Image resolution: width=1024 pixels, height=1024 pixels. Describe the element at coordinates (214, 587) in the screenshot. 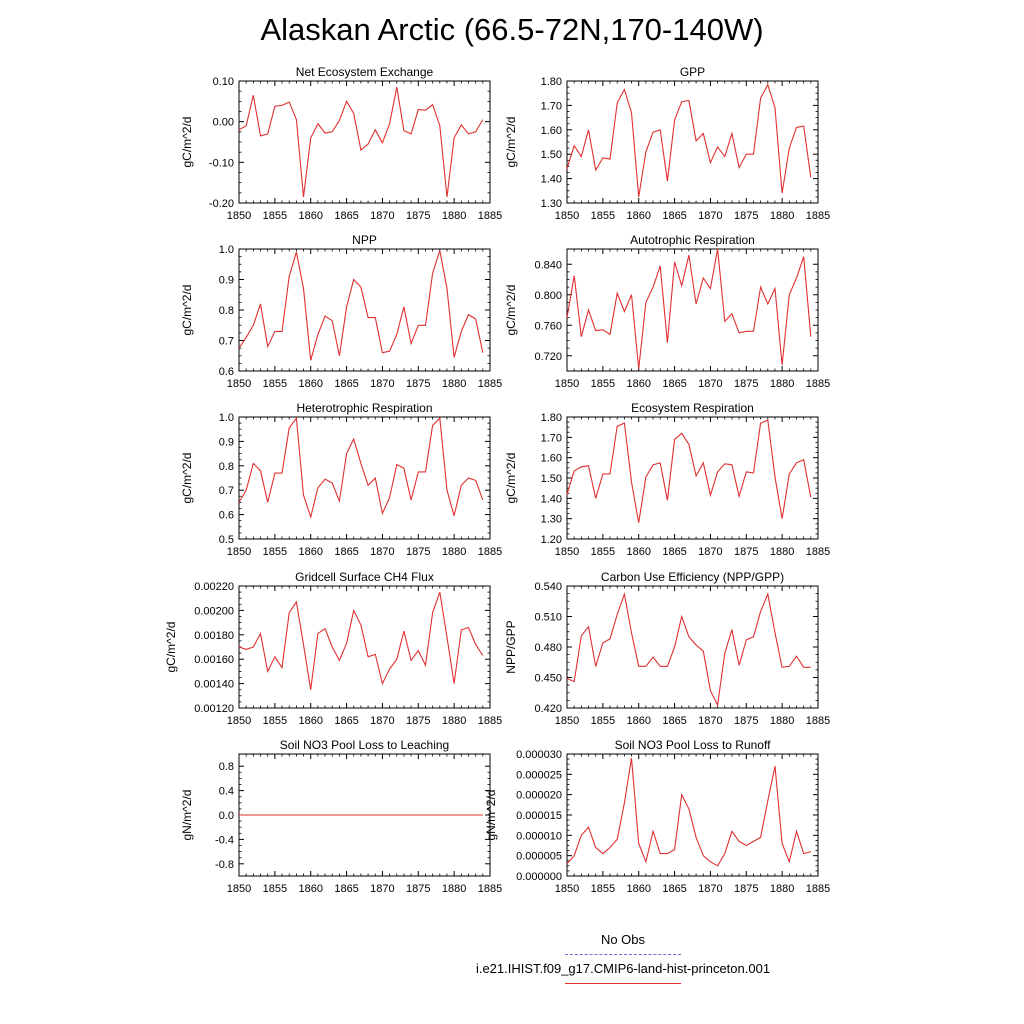

I see `y-tick-label: 0.00220` at that location.